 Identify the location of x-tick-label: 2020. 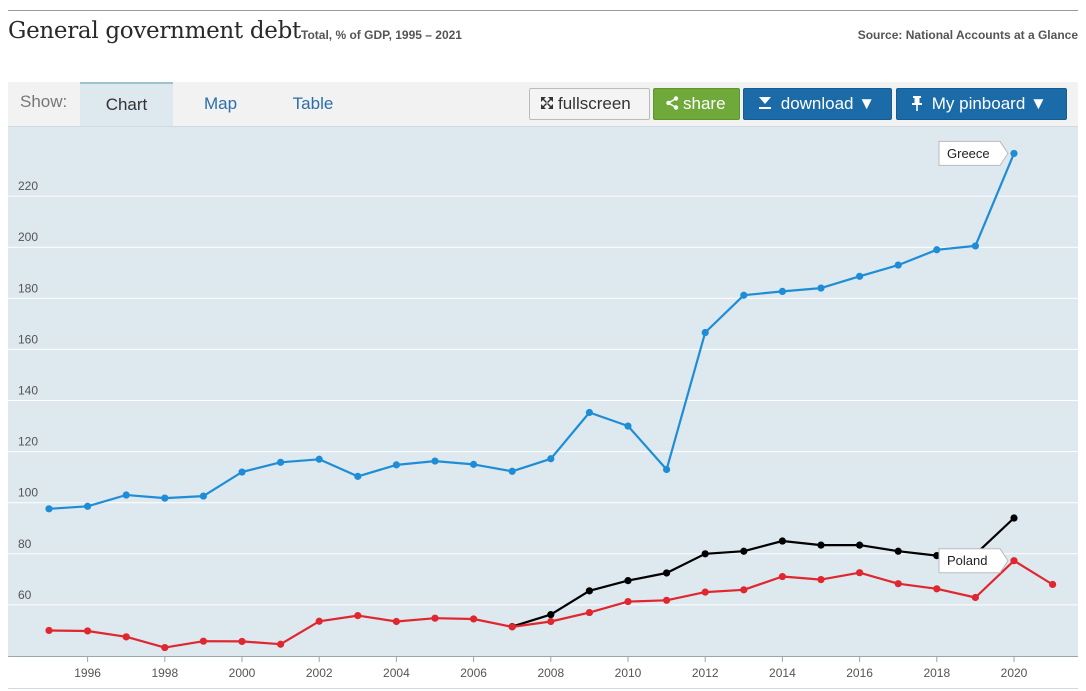
(1014, 673).